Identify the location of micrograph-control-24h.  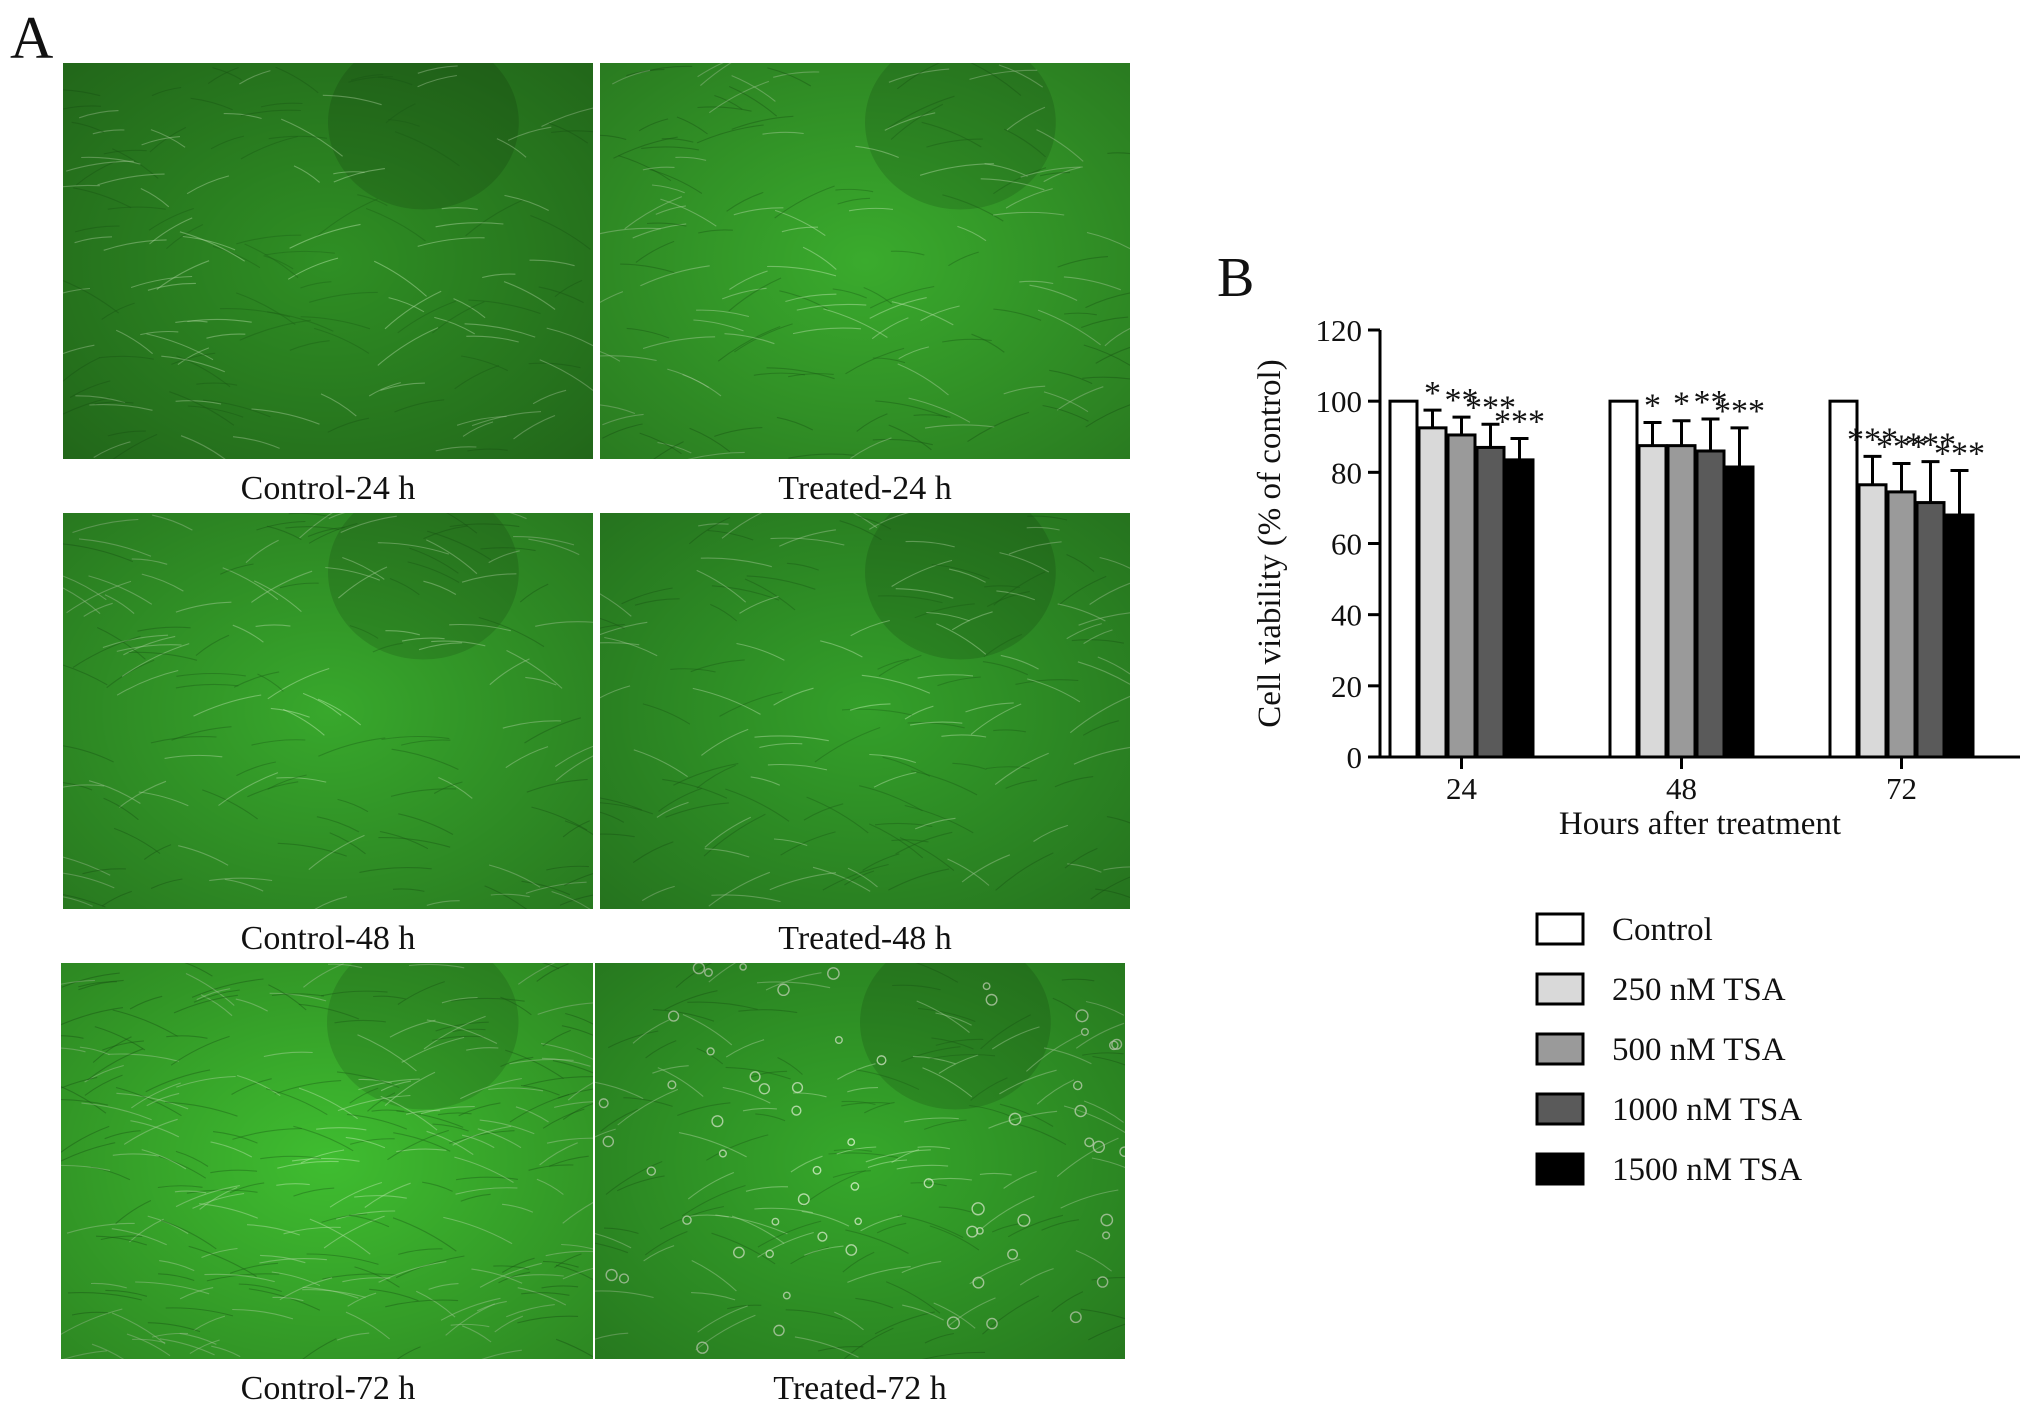
(328, 261).